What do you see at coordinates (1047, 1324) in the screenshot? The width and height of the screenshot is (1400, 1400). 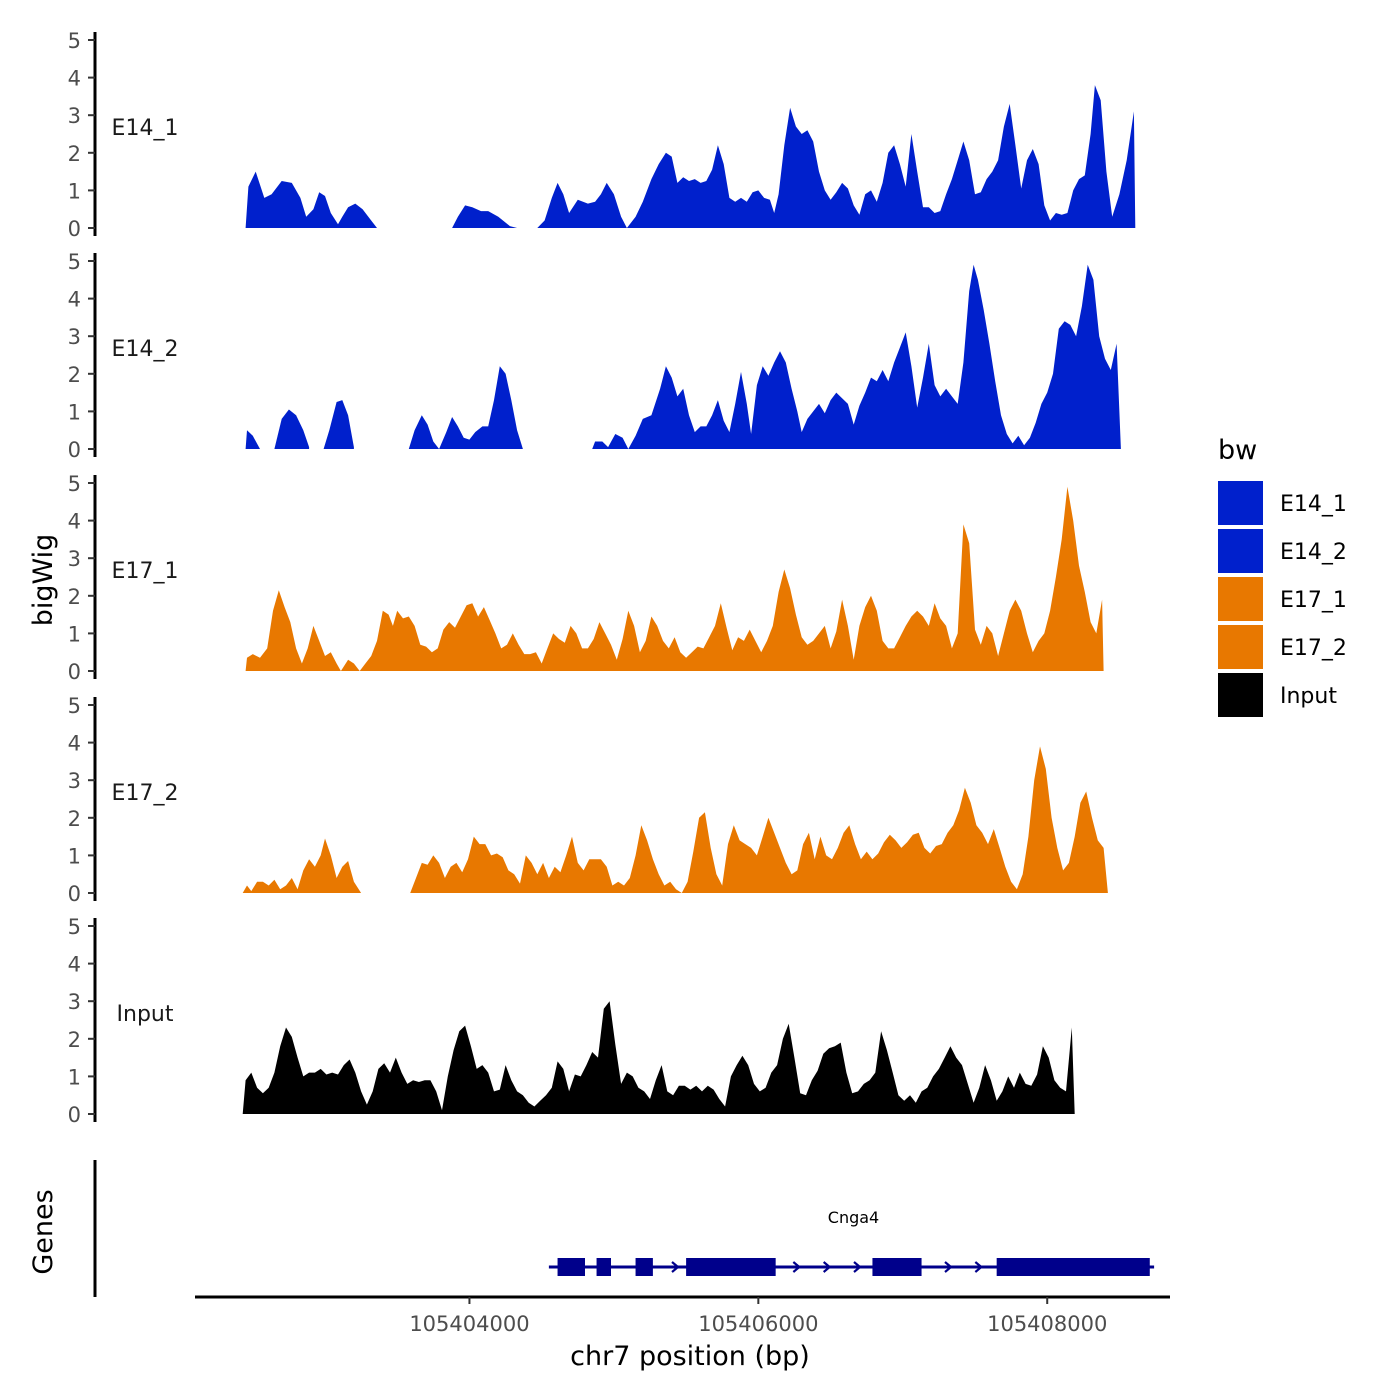 I see `x-tick-label-2: 105408000` at bounding box center [1047, 1324].